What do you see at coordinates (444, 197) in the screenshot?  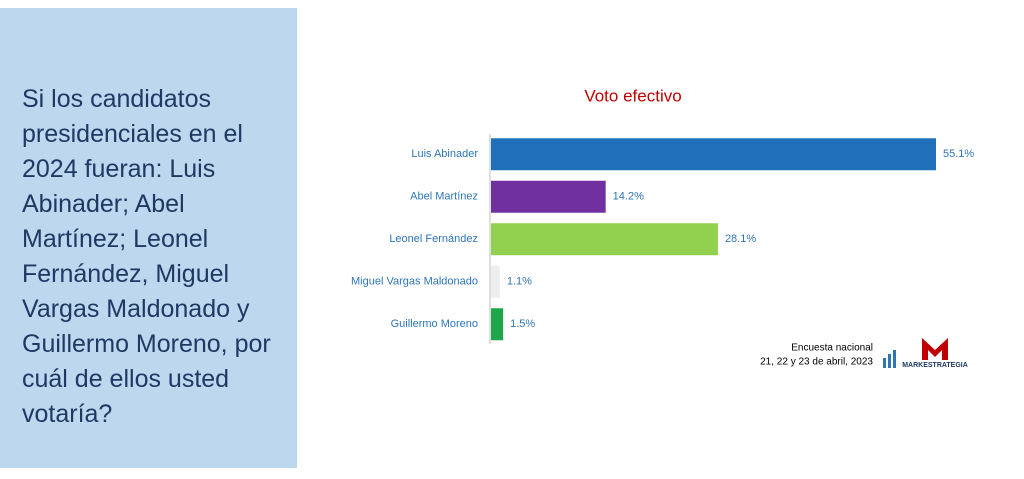 I see `category-label: Abel Martínez` at bounding box center [444, 197].